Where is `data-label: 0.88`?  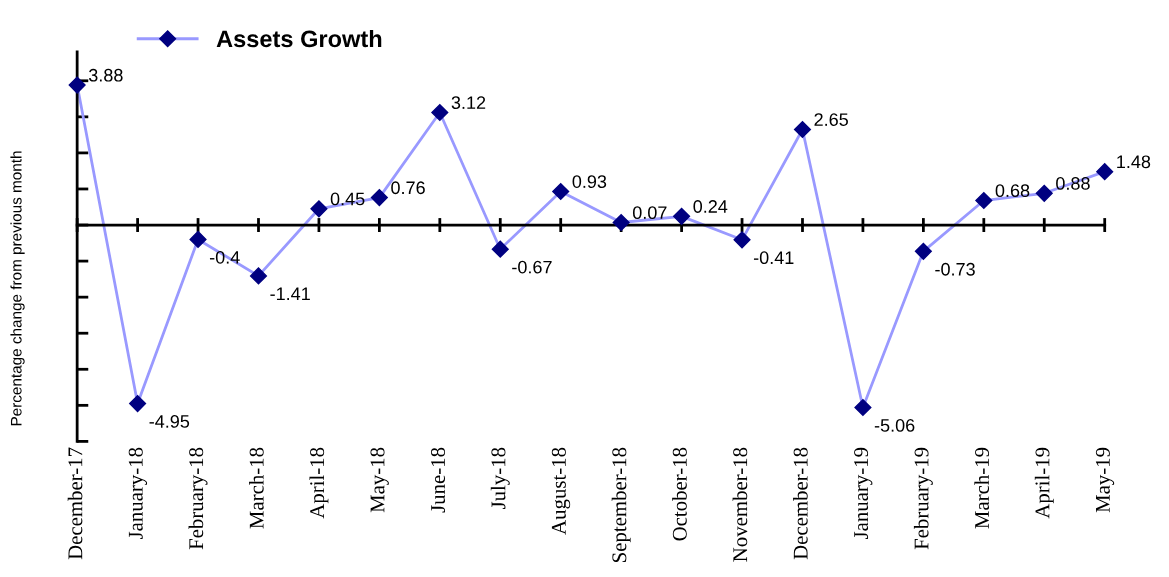 data-label: 0.88 is located at coordinates (1073, 183).